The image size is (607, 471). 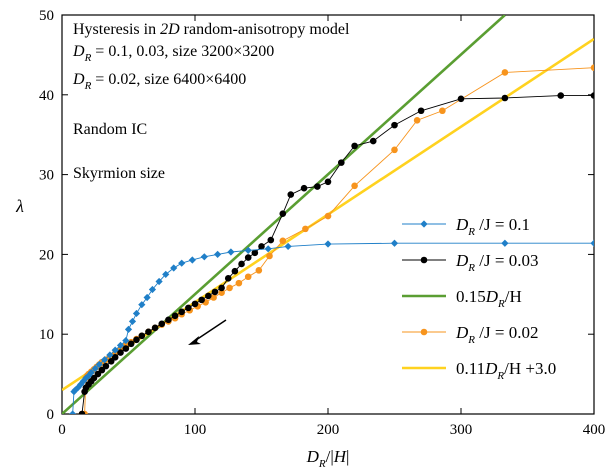 What do you see at coordinates (461, 430) in the screenshot?
I see `x-tick-label: 300` at bounding box center [461, 430].